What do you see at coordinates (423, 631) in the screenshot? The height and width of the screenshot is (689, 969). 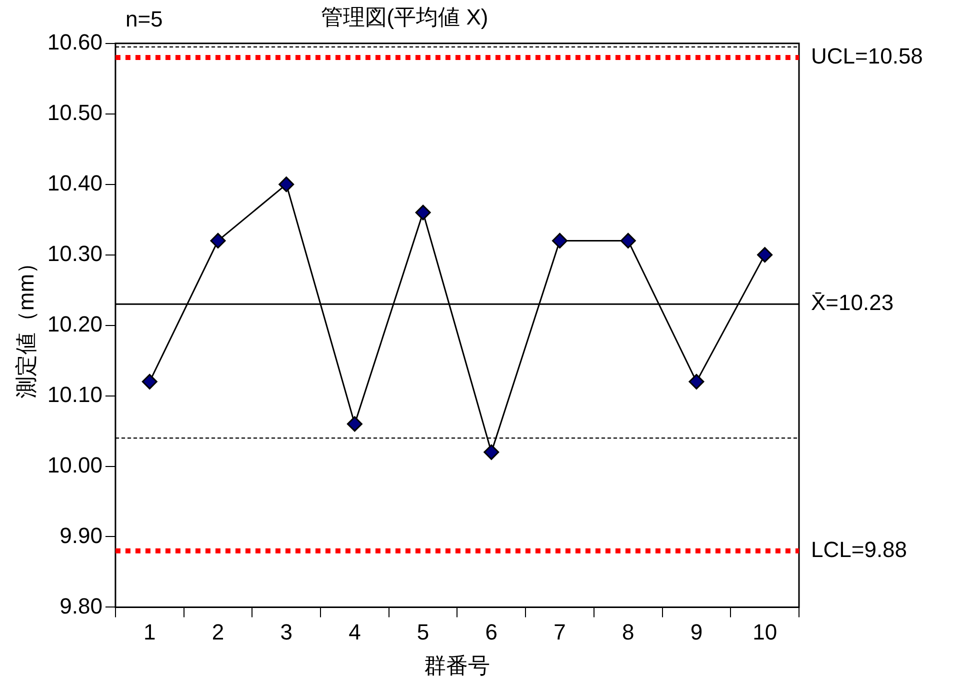 I see `x-tick-label: 5` at bounding box center [423, 631].